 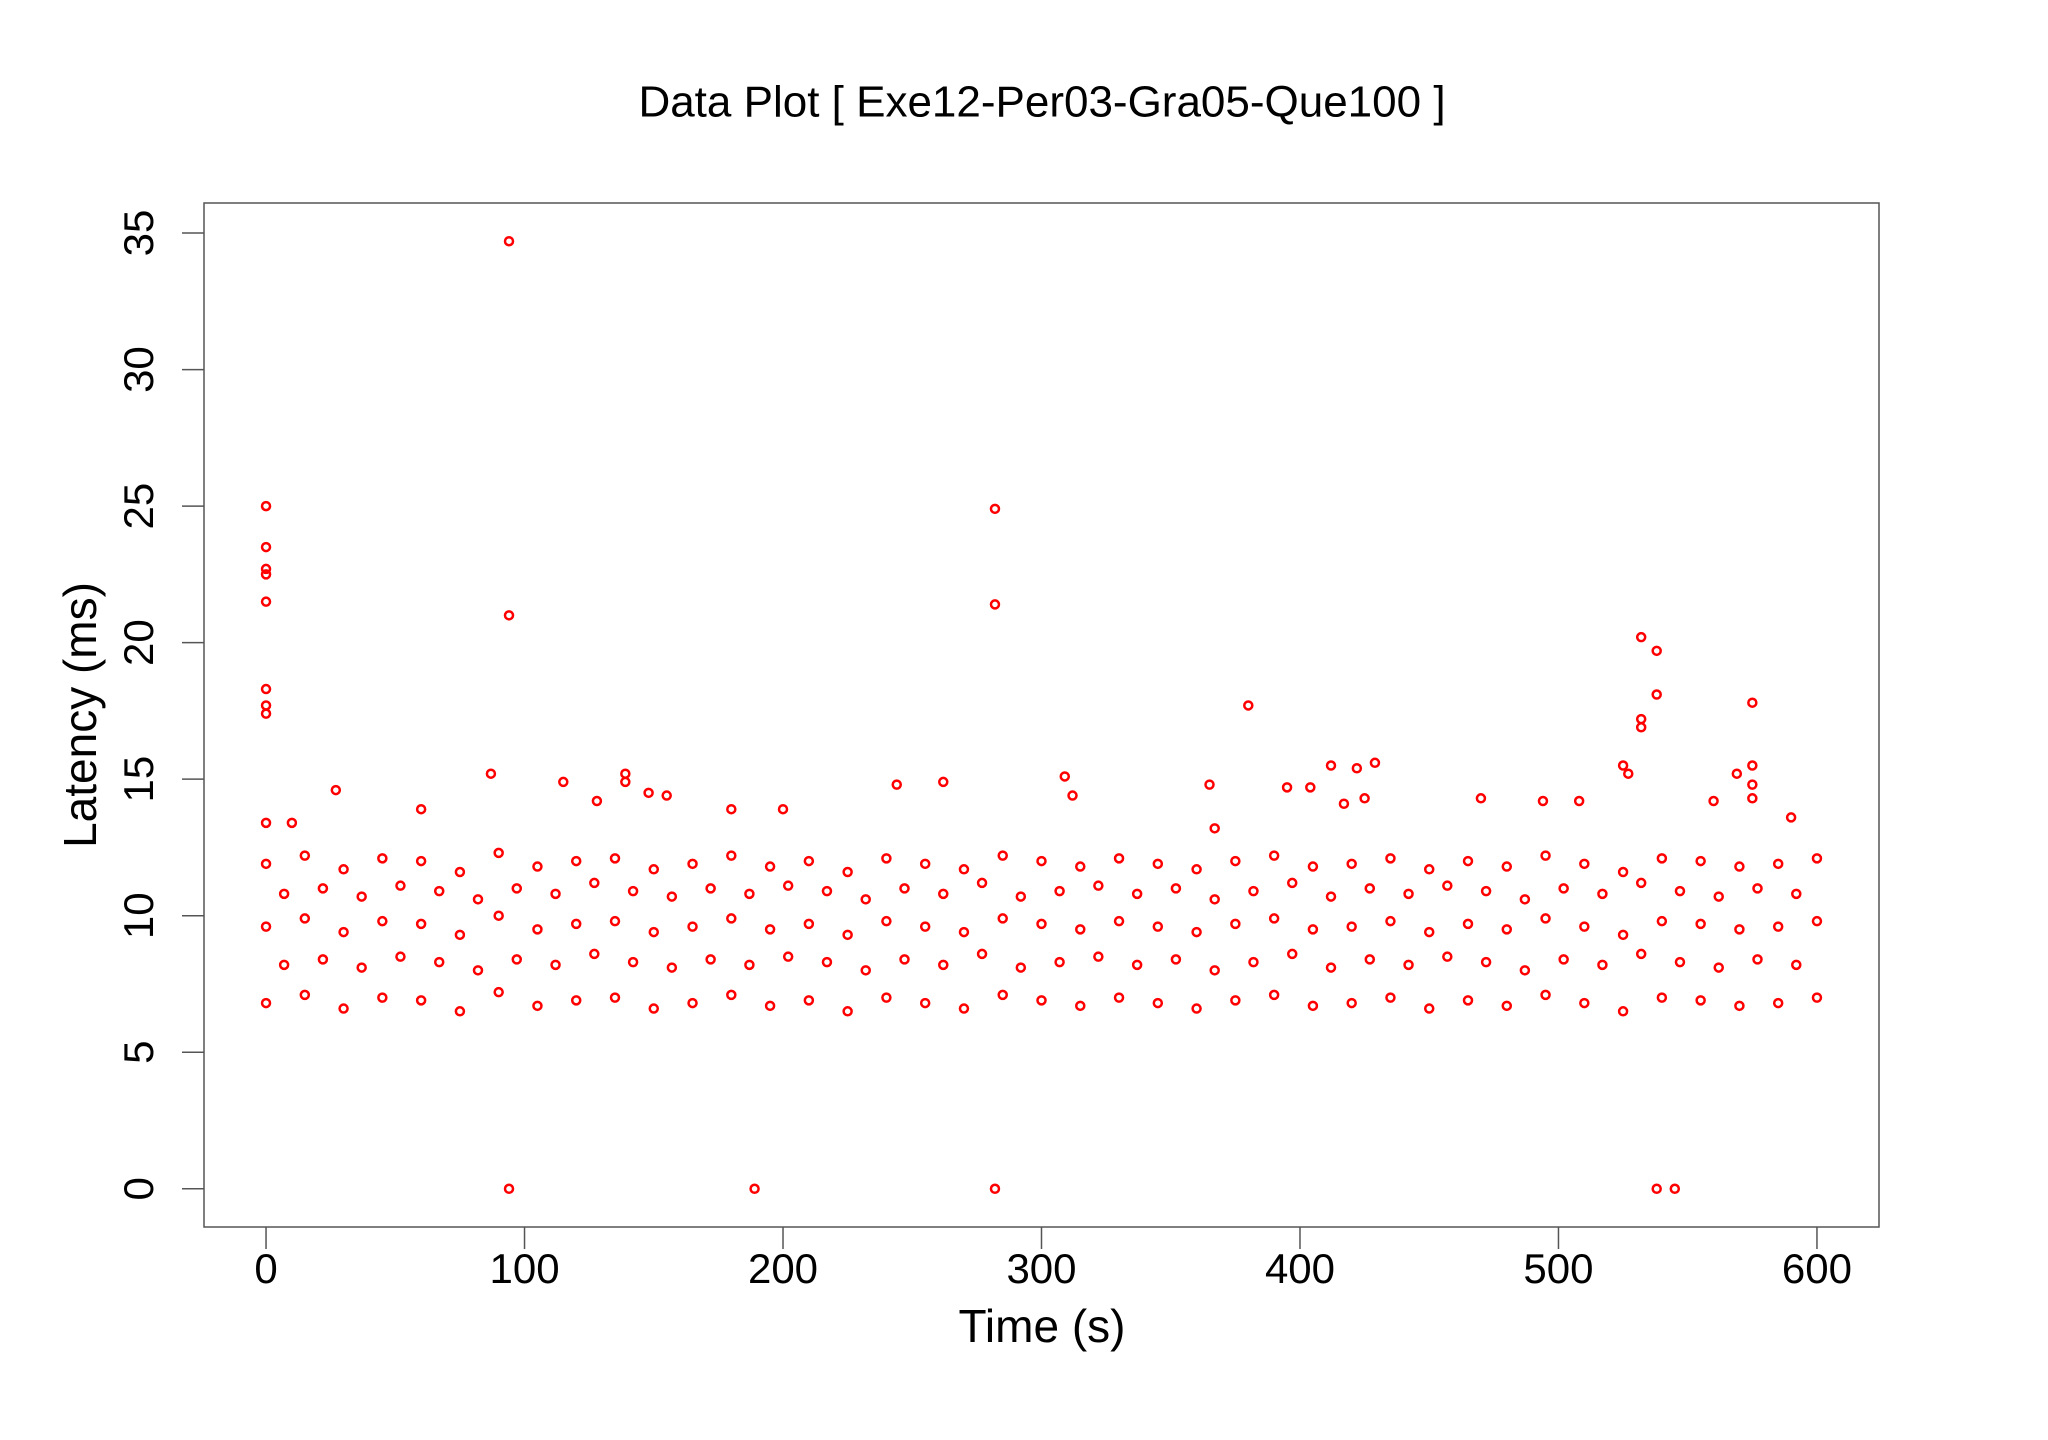 What do you see at coordinates (138, 369) in the screenshot?
I see `y-tick-label: 30` at bounding box center [138, 369].